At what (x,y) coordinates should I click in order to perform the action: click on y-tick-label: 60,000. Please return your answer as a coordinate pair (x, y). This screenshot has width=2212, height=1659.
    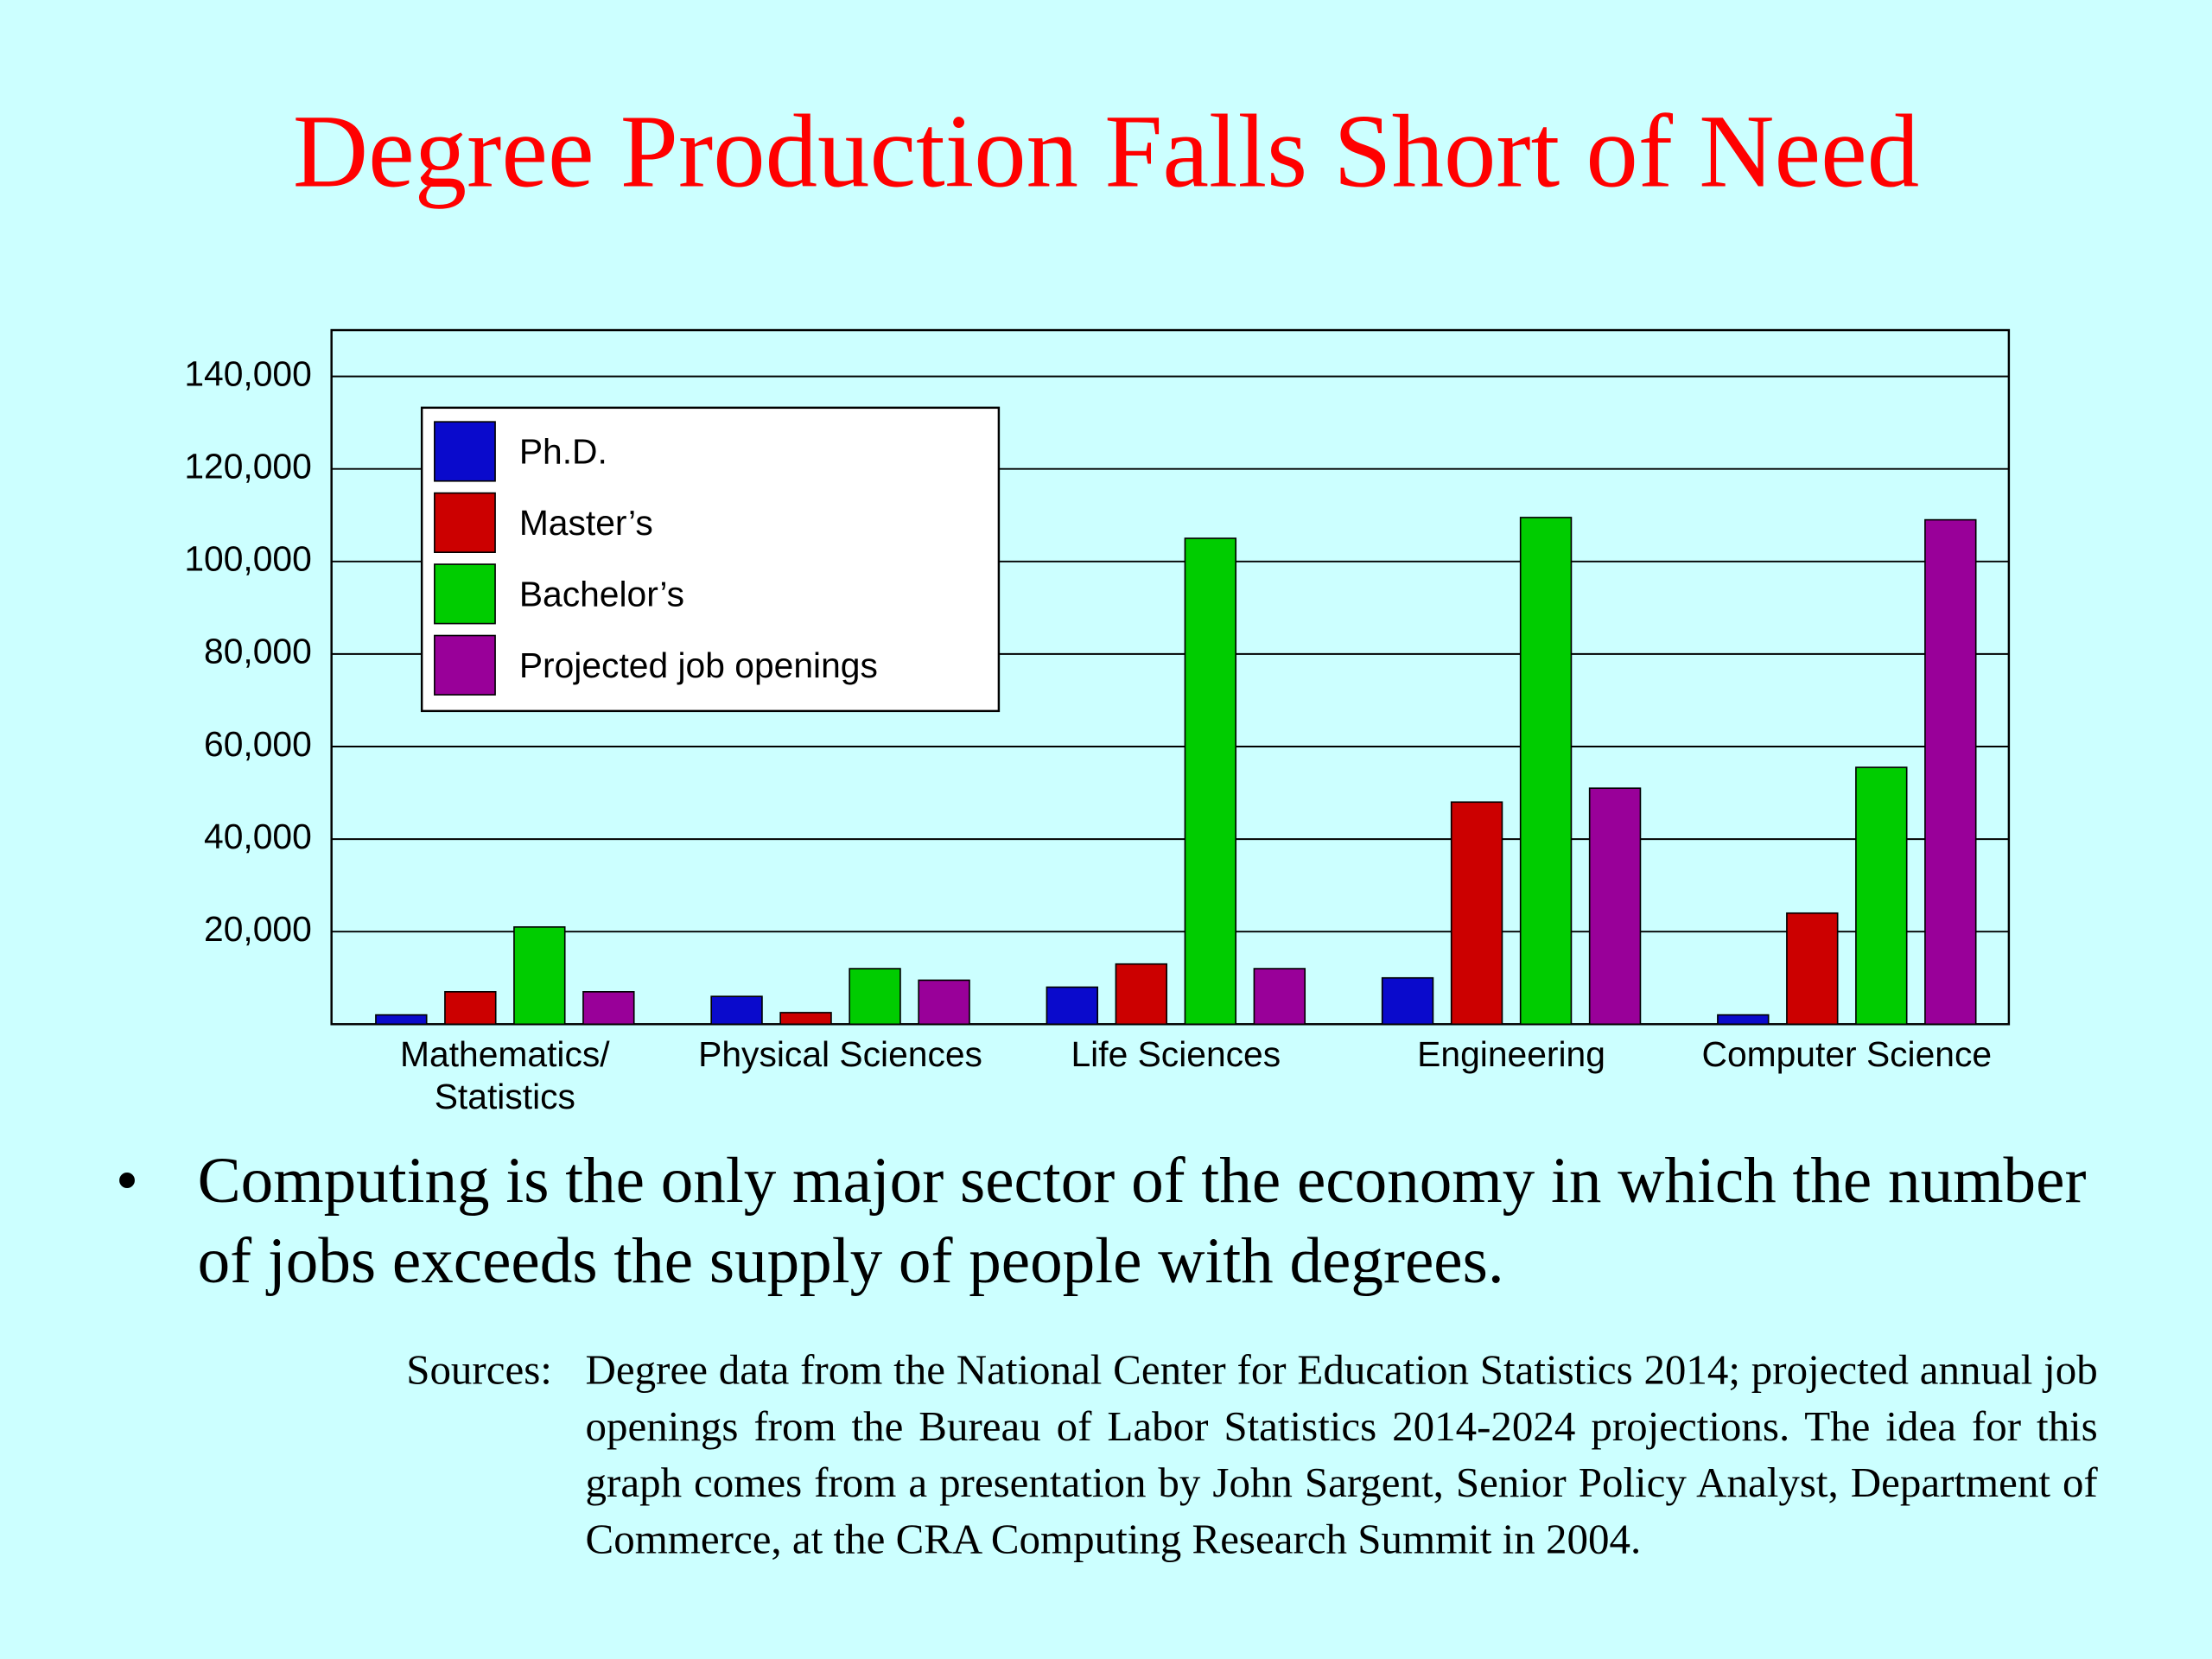
    Looking at the image, I should click on (258, 744).